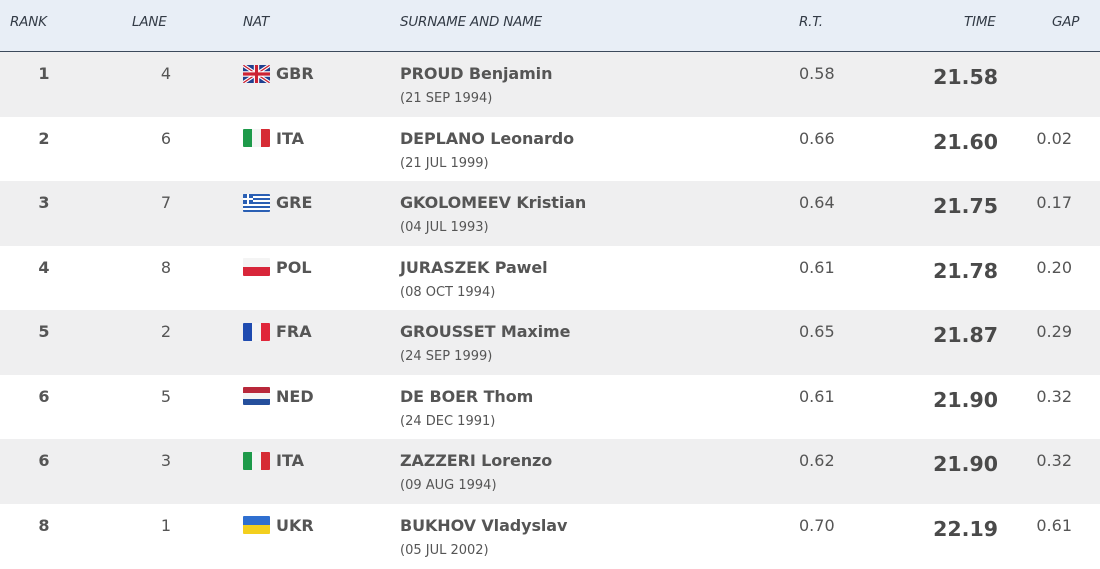  I want to click on lane-cell: 7, so click(166, 202).